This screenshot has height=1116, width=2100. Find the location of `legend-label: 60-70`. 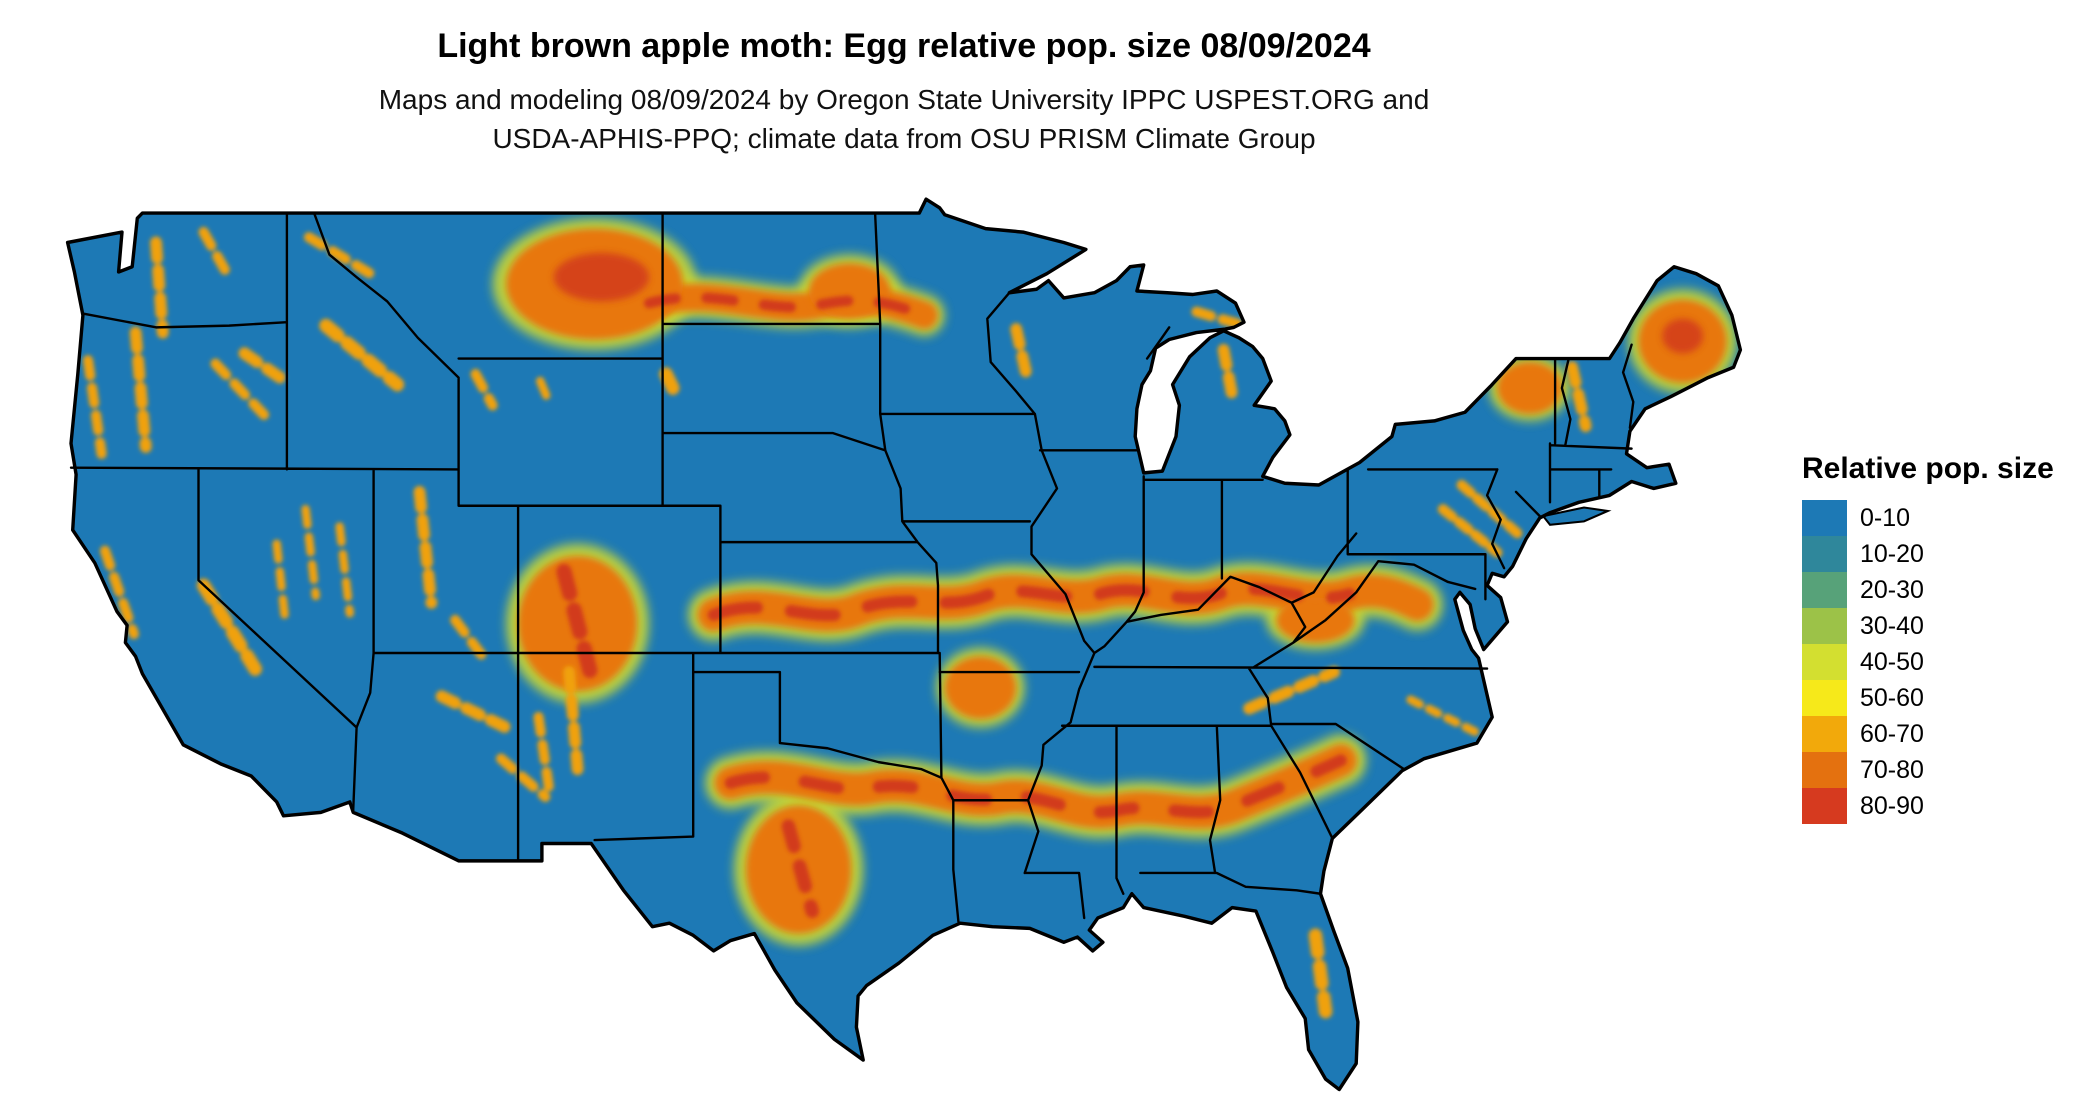

legend-label: 60-70 is located at coordinates (1892, 733).